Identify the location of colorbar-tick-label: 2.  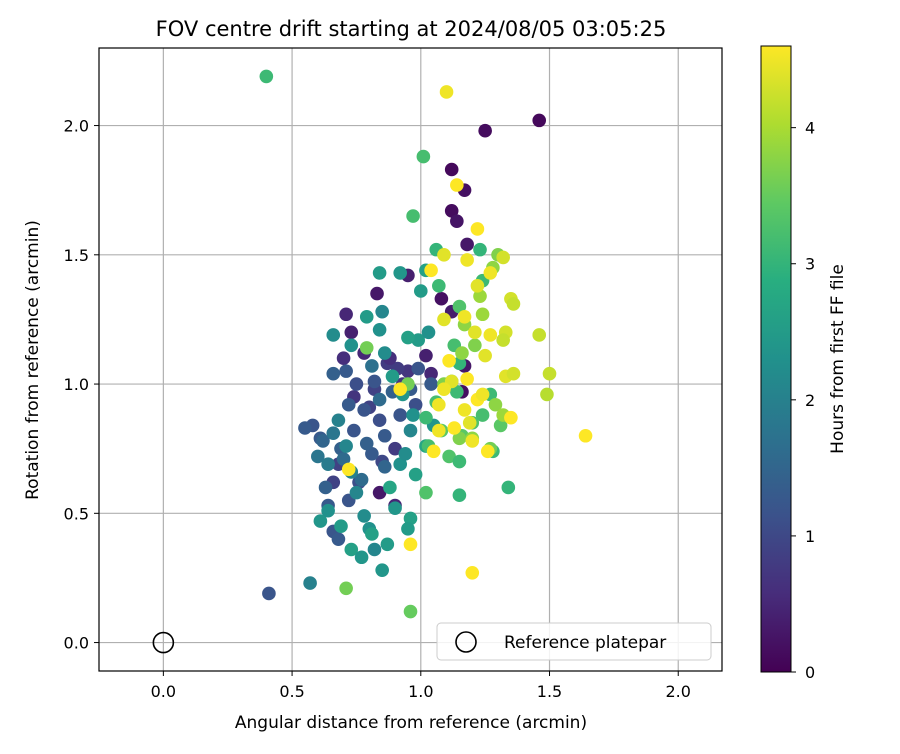
(810, 400).